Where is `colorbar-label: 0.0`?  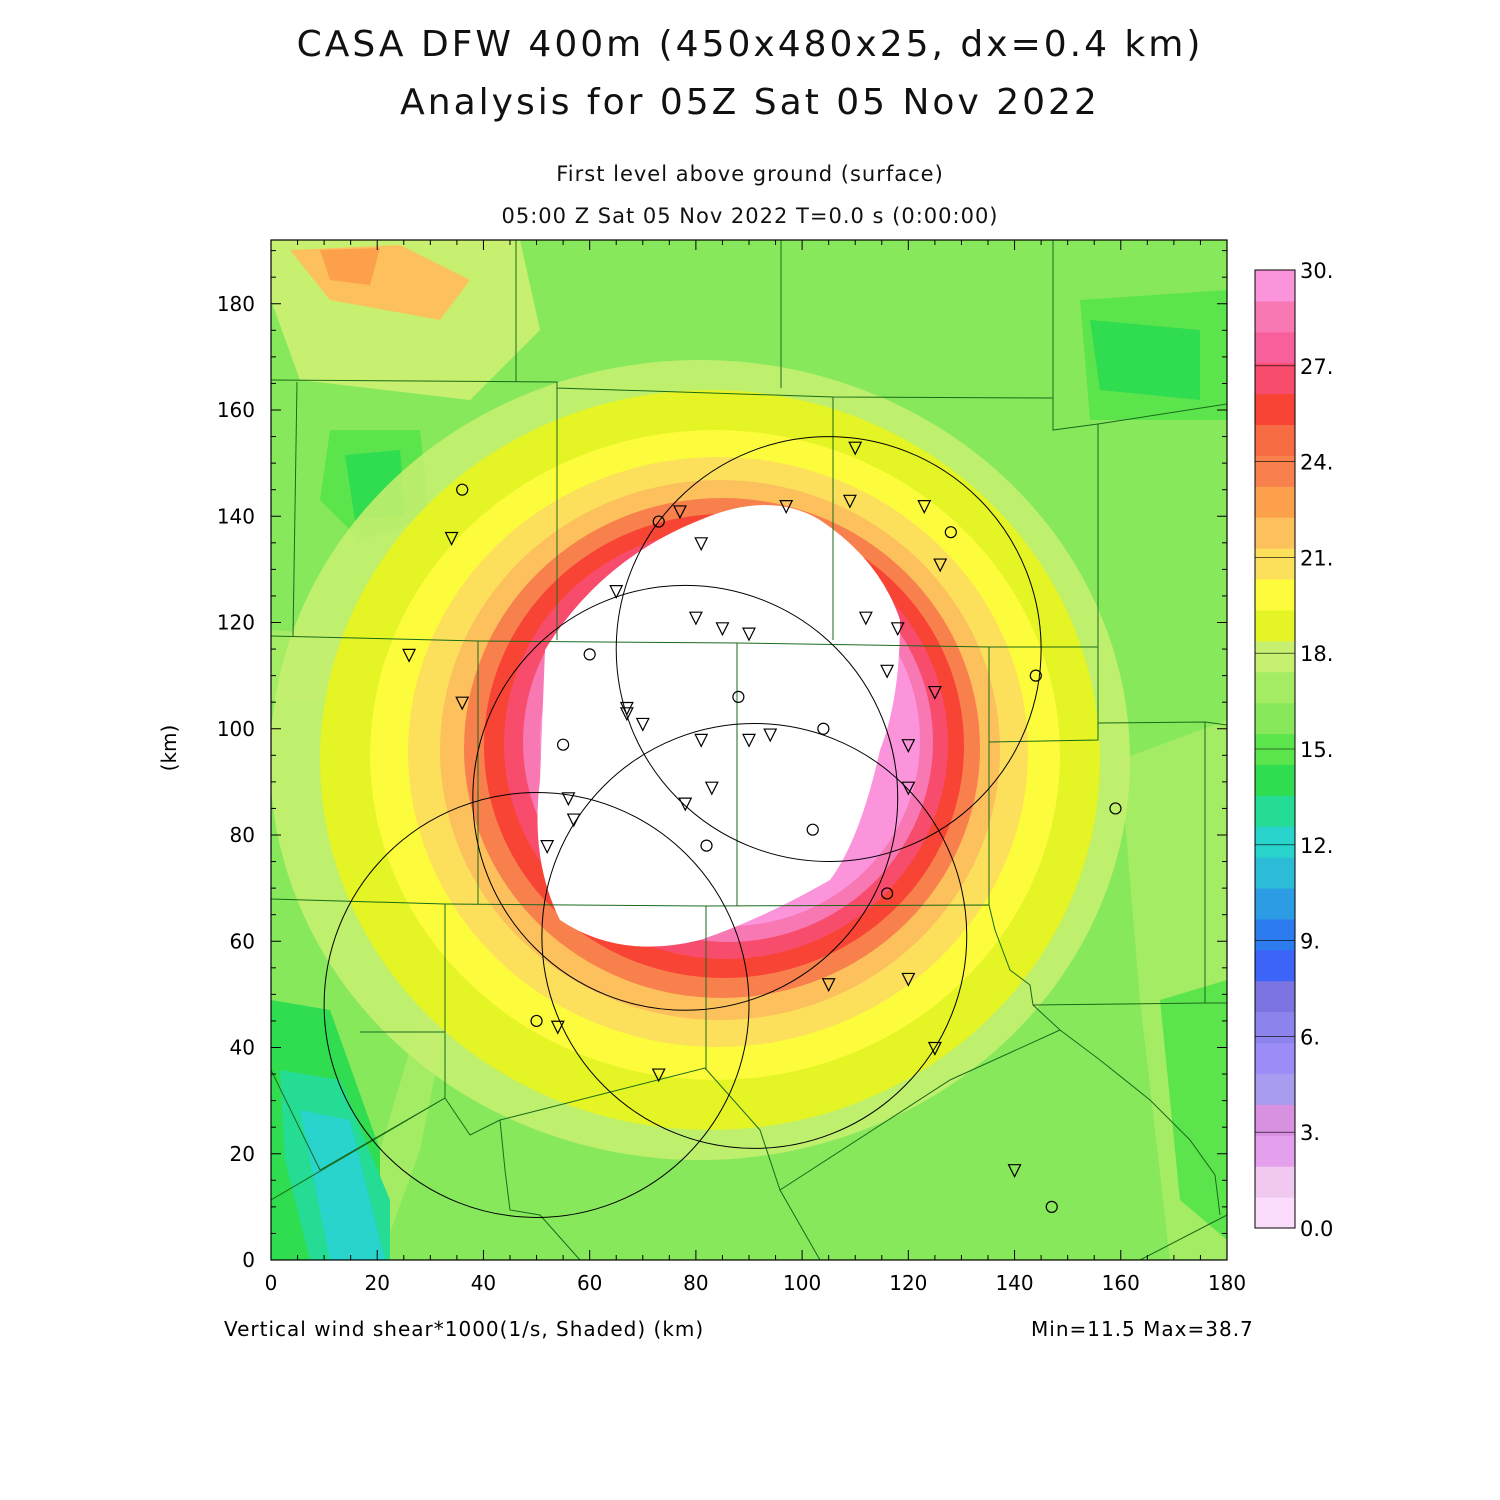 colorbar-label: 0.0 is located at coordinates (1316, 1229).